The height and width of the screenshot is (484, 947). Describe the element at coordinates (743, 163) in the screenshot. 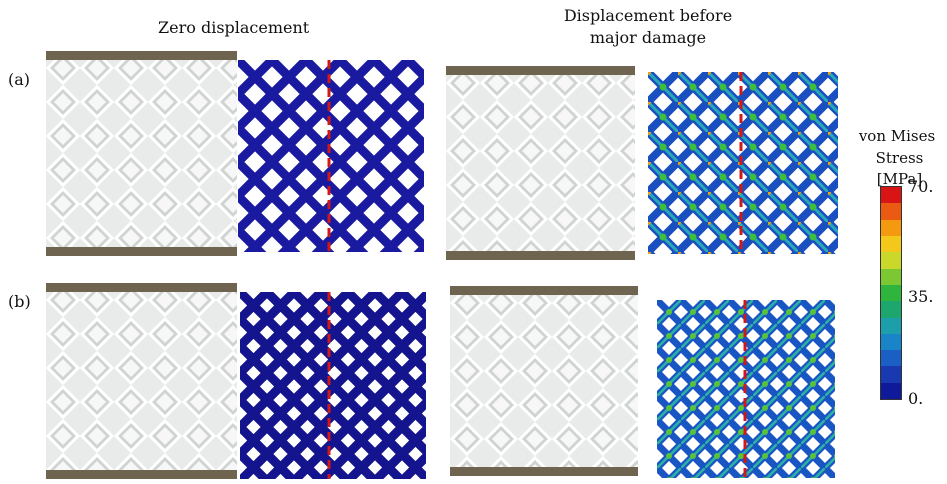

I see `sim-a-before-damage-stress` at that location.